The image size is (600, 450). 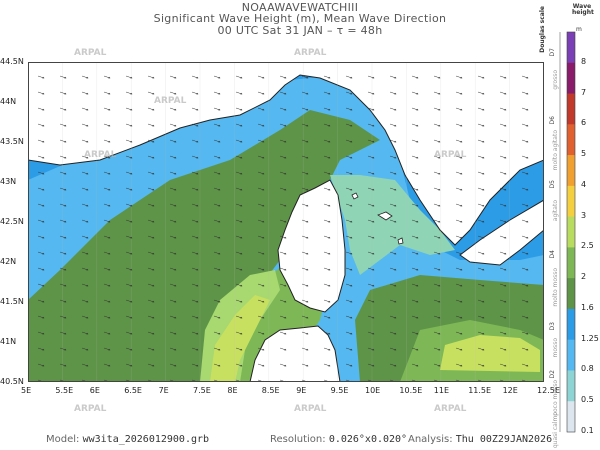 I want to click on lat-label: 42.5N, so click(x=12, y=221).